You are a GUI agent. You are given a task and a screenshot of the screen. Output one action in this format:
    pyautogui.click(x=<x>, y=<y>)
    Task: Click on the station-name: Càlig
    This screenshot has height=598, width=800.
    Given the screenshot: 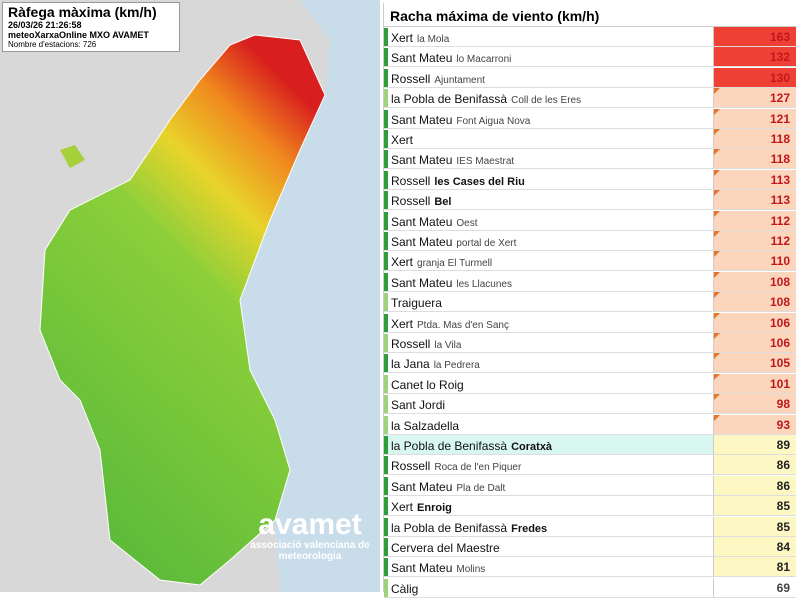 What is the action you would take?
    pyautogui.click(x=404, y=589)
    